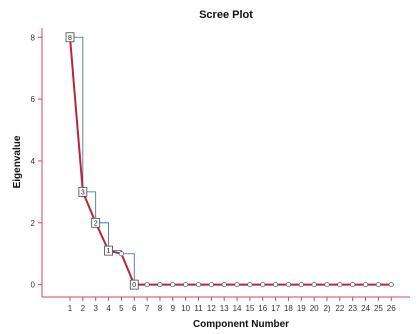 This screenshot has height=334, width=419. I want to click on y-tick-label: 6, so click(33, 99).